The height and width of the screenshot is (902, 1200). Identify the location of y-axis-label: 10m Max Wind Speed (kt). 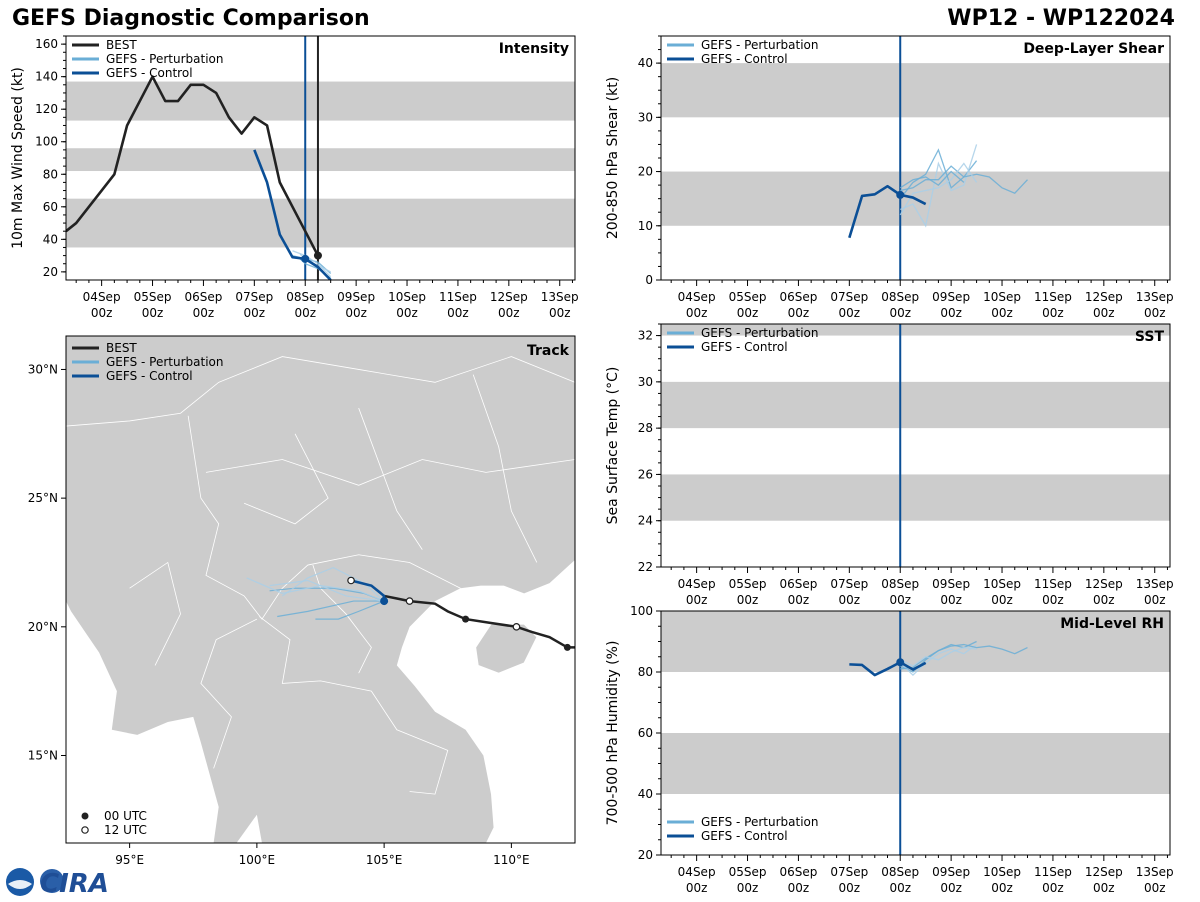
(18, 158).